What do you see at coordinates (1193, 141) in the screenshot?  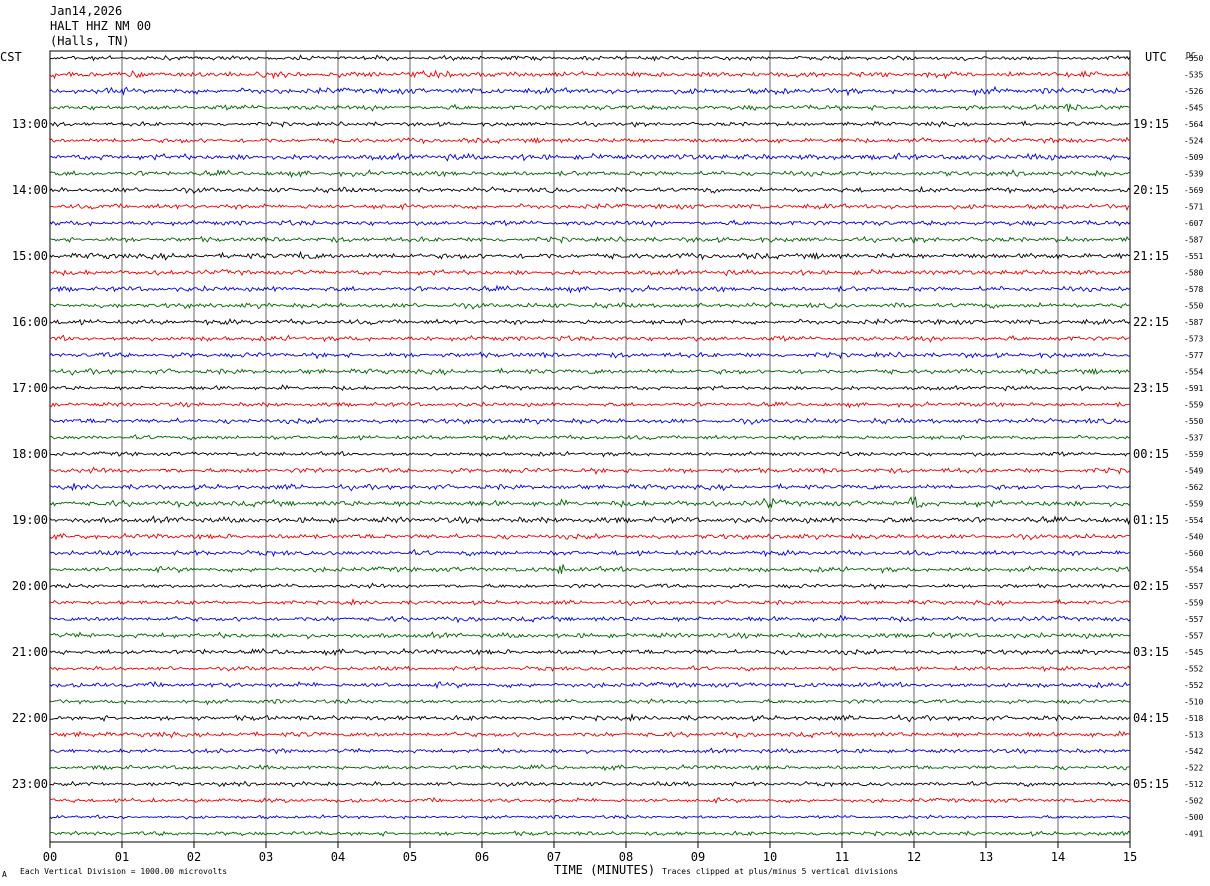 I see `dc-offset-5: -524` at bounding box center [1193, 141].